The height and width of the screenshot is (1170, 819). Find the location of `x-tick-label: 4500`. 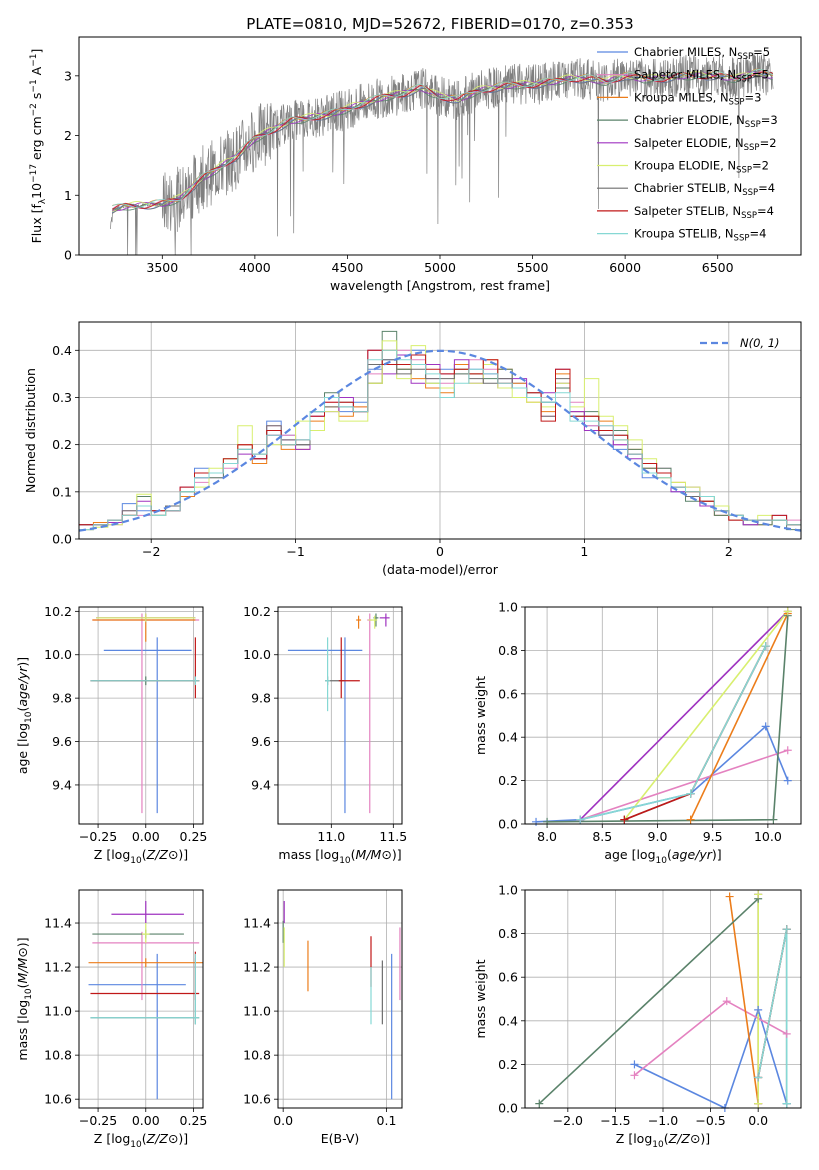

x-tick-label: 4500 is located at coordinates (348, 267).